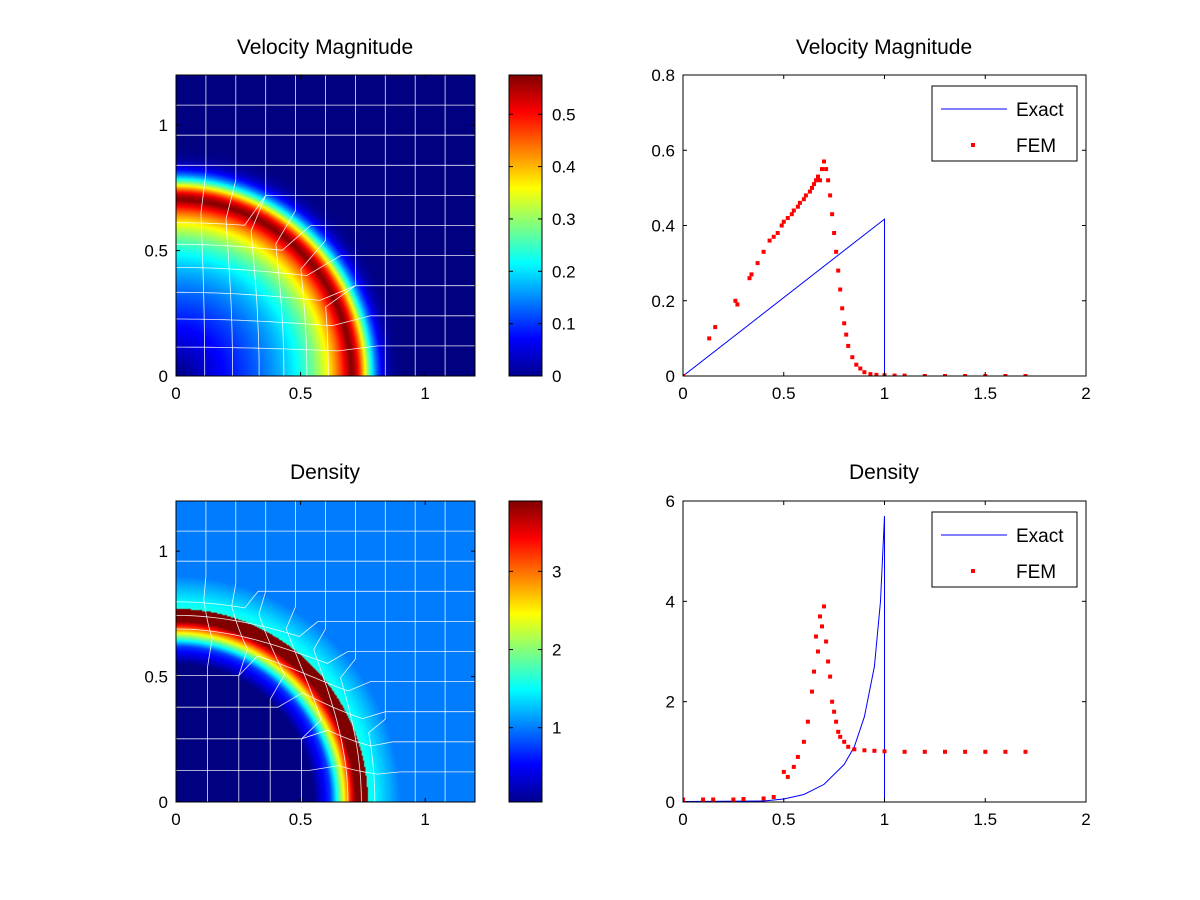 This screenshot has width=1200, height=900. What do you see at coordinates (663, 150) in the screenshot?
I see `y-tick-label: 0.6` at bounding box center [663, 150].